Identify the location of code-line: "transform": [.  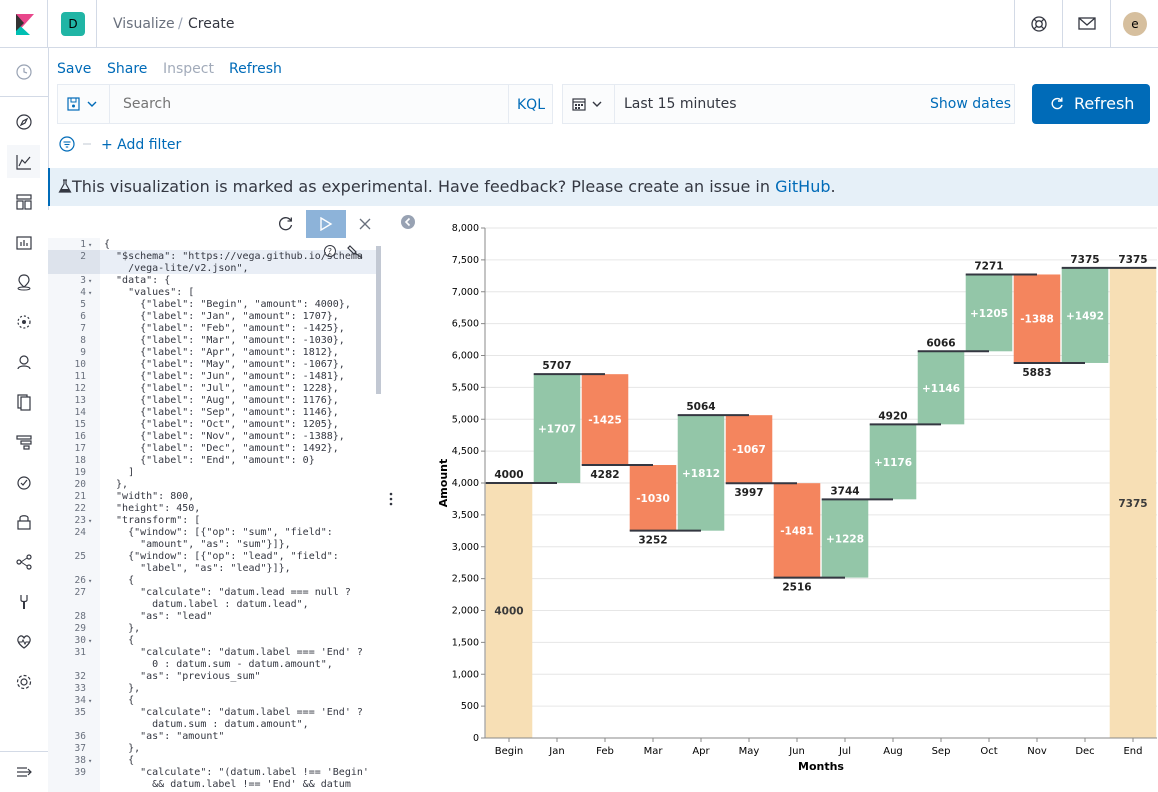
(152, 520).